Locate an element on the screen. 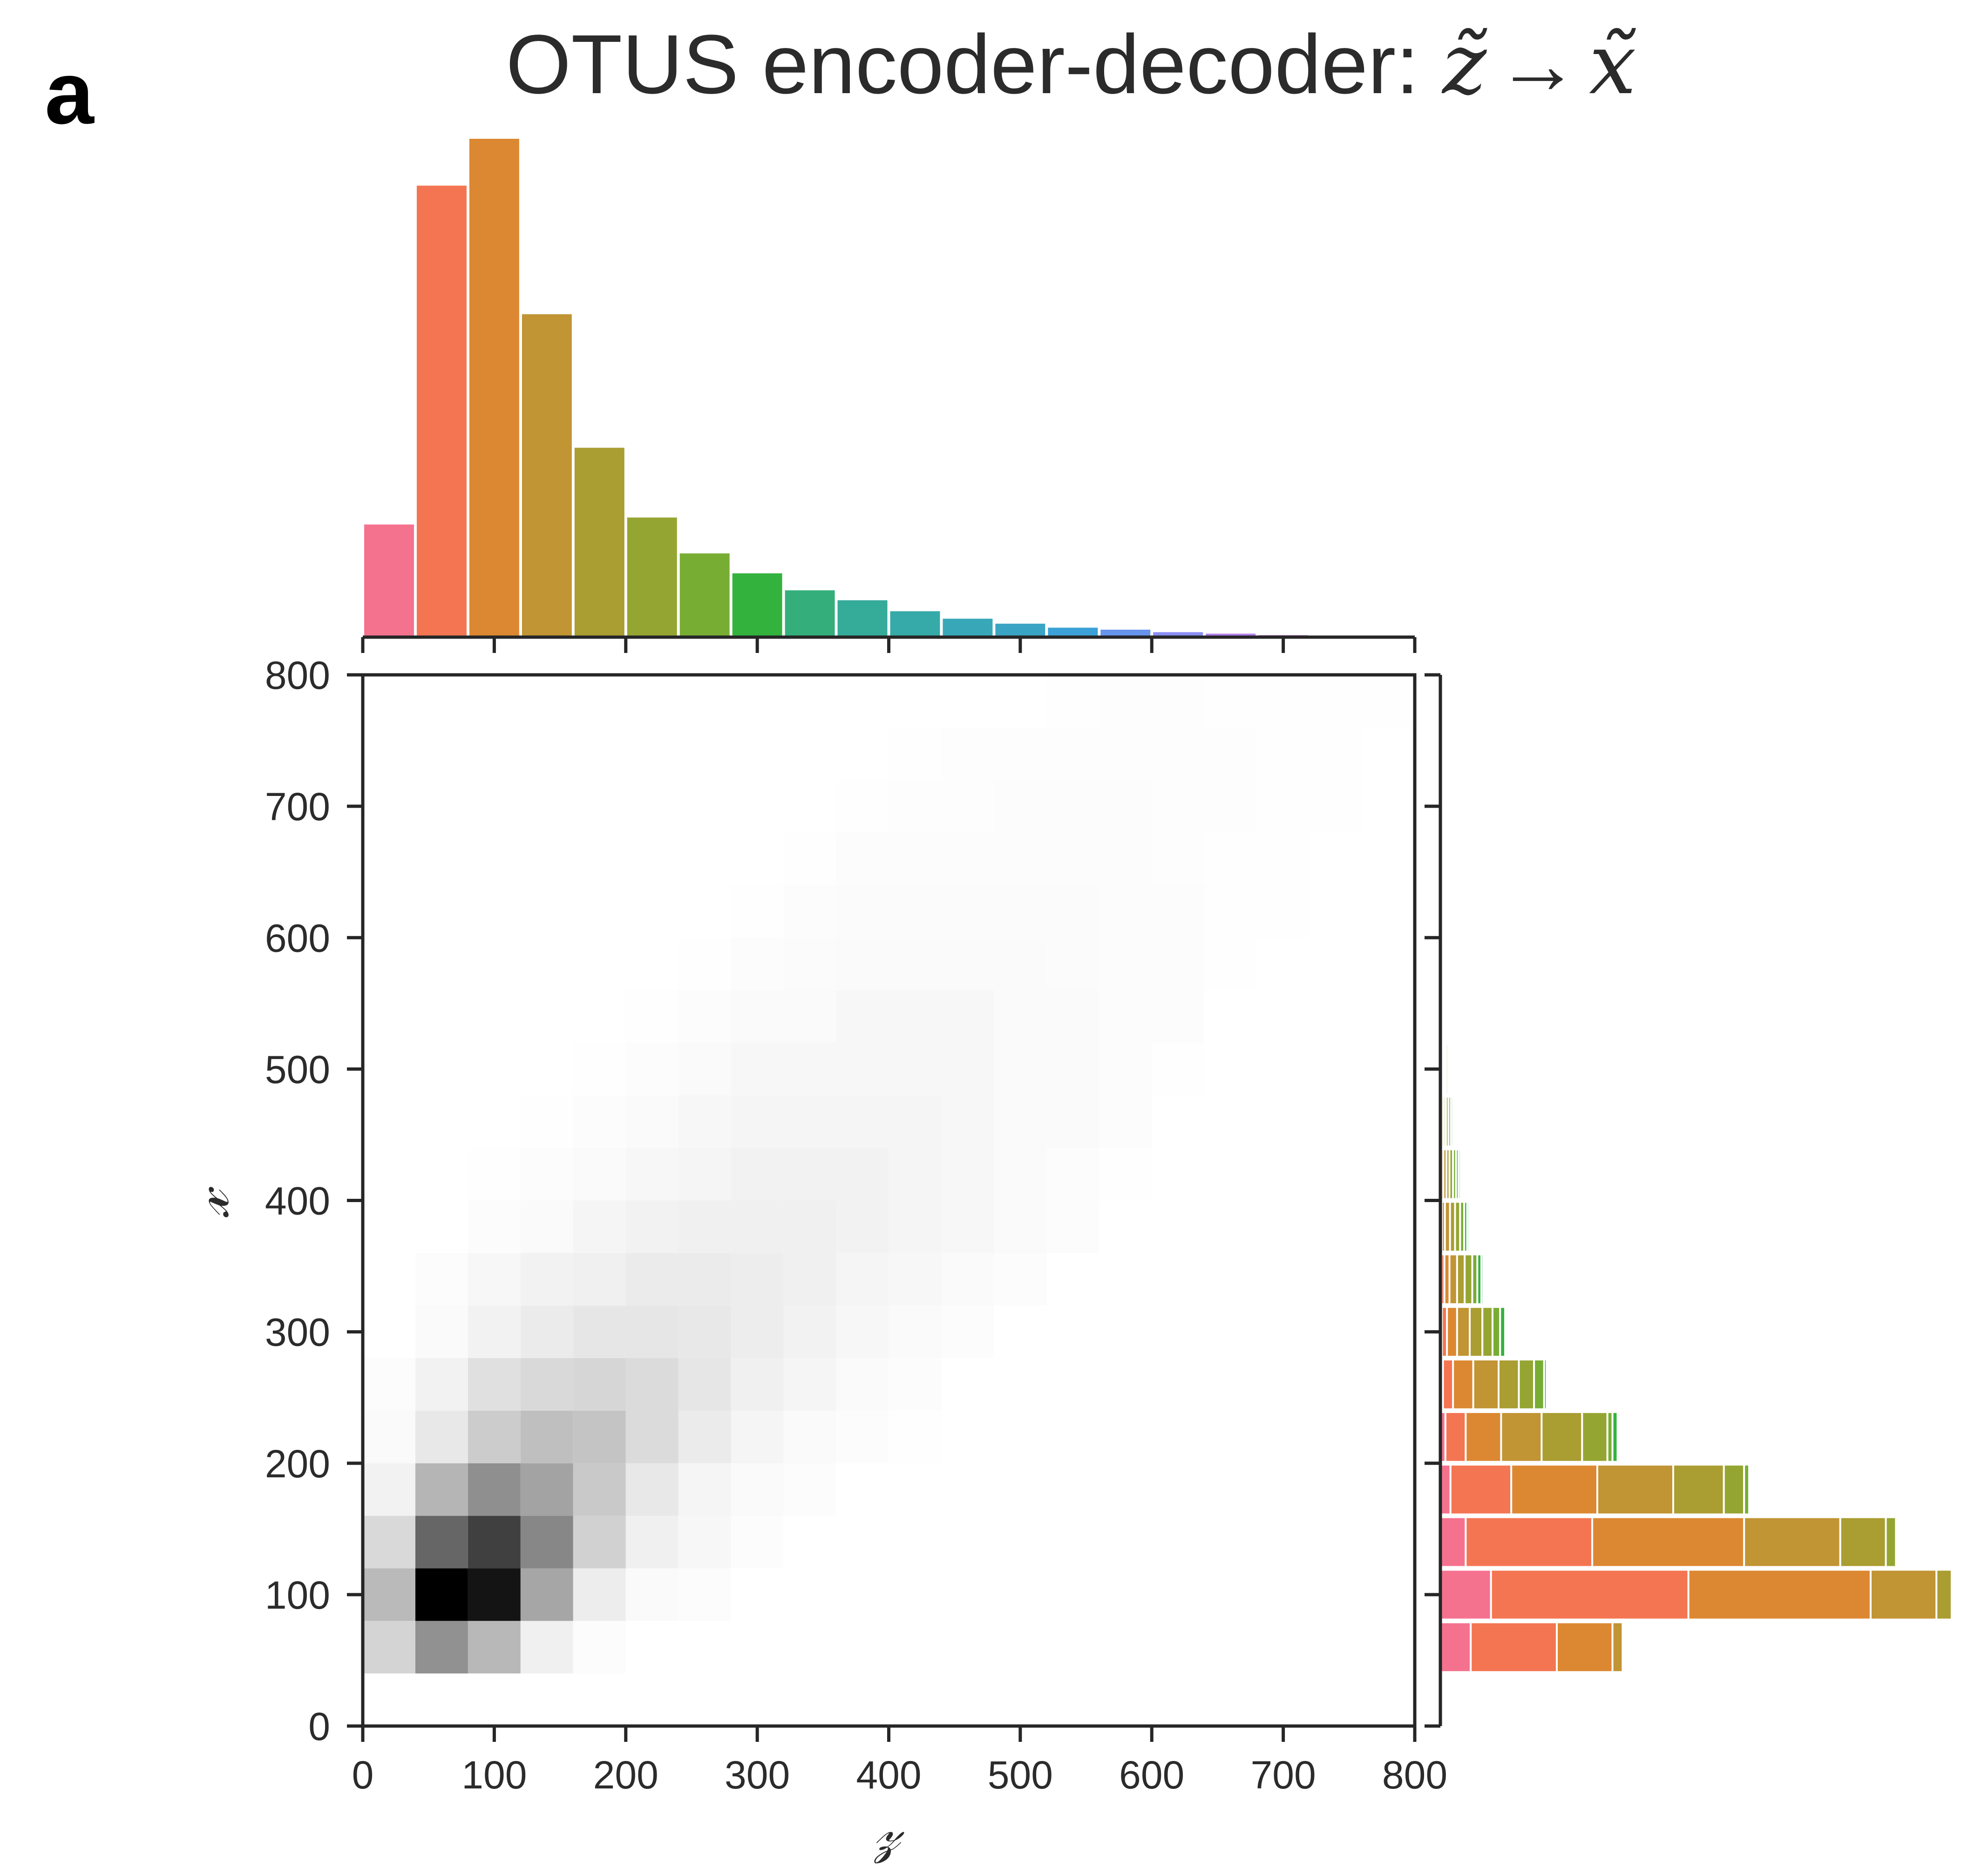  y-tick-label: 800 is located at coordinates (297, 675).